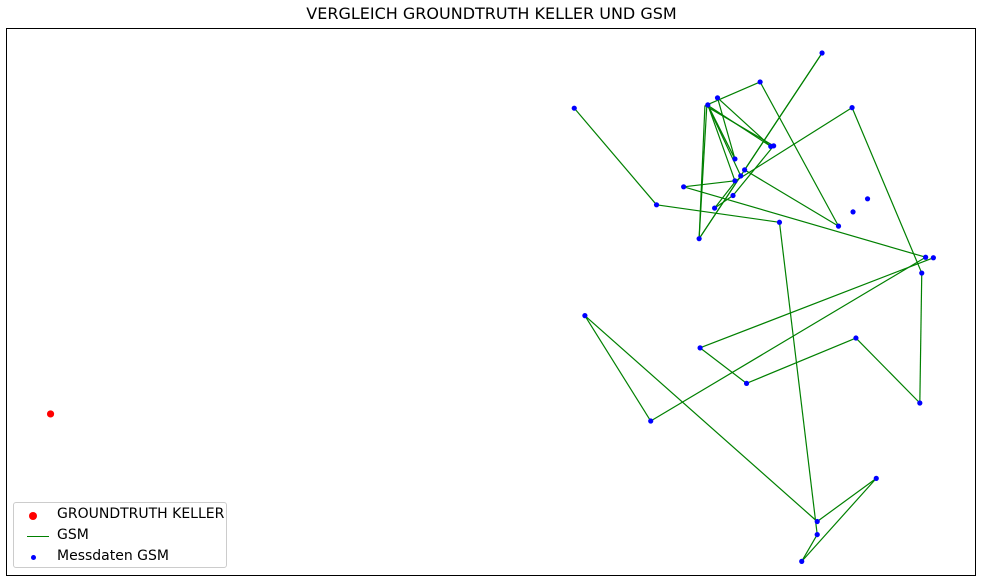 Image resolution: width=983 pixels, height=585 pixels. Describe the element at coordinates (38, 536) in the screenshot. I see `legend-marker-gsm-line` at that location.